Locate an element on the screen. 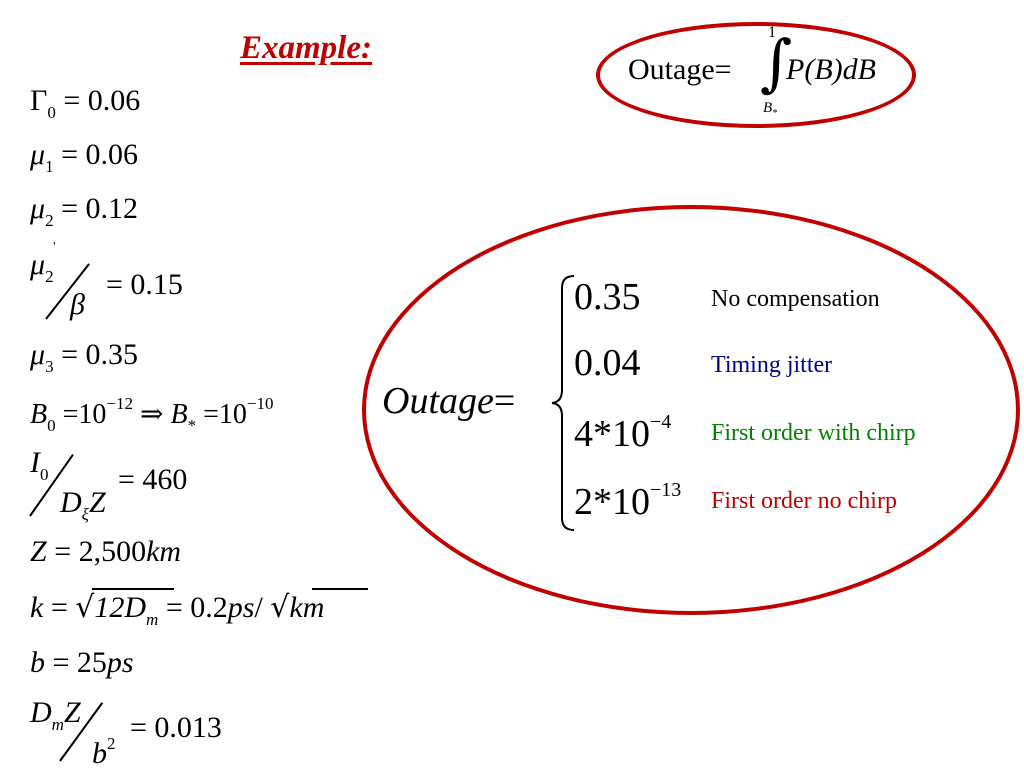 The image size is (1024, 770). outage-case-value-text: 0.35 is located at coordinates (607, 297).